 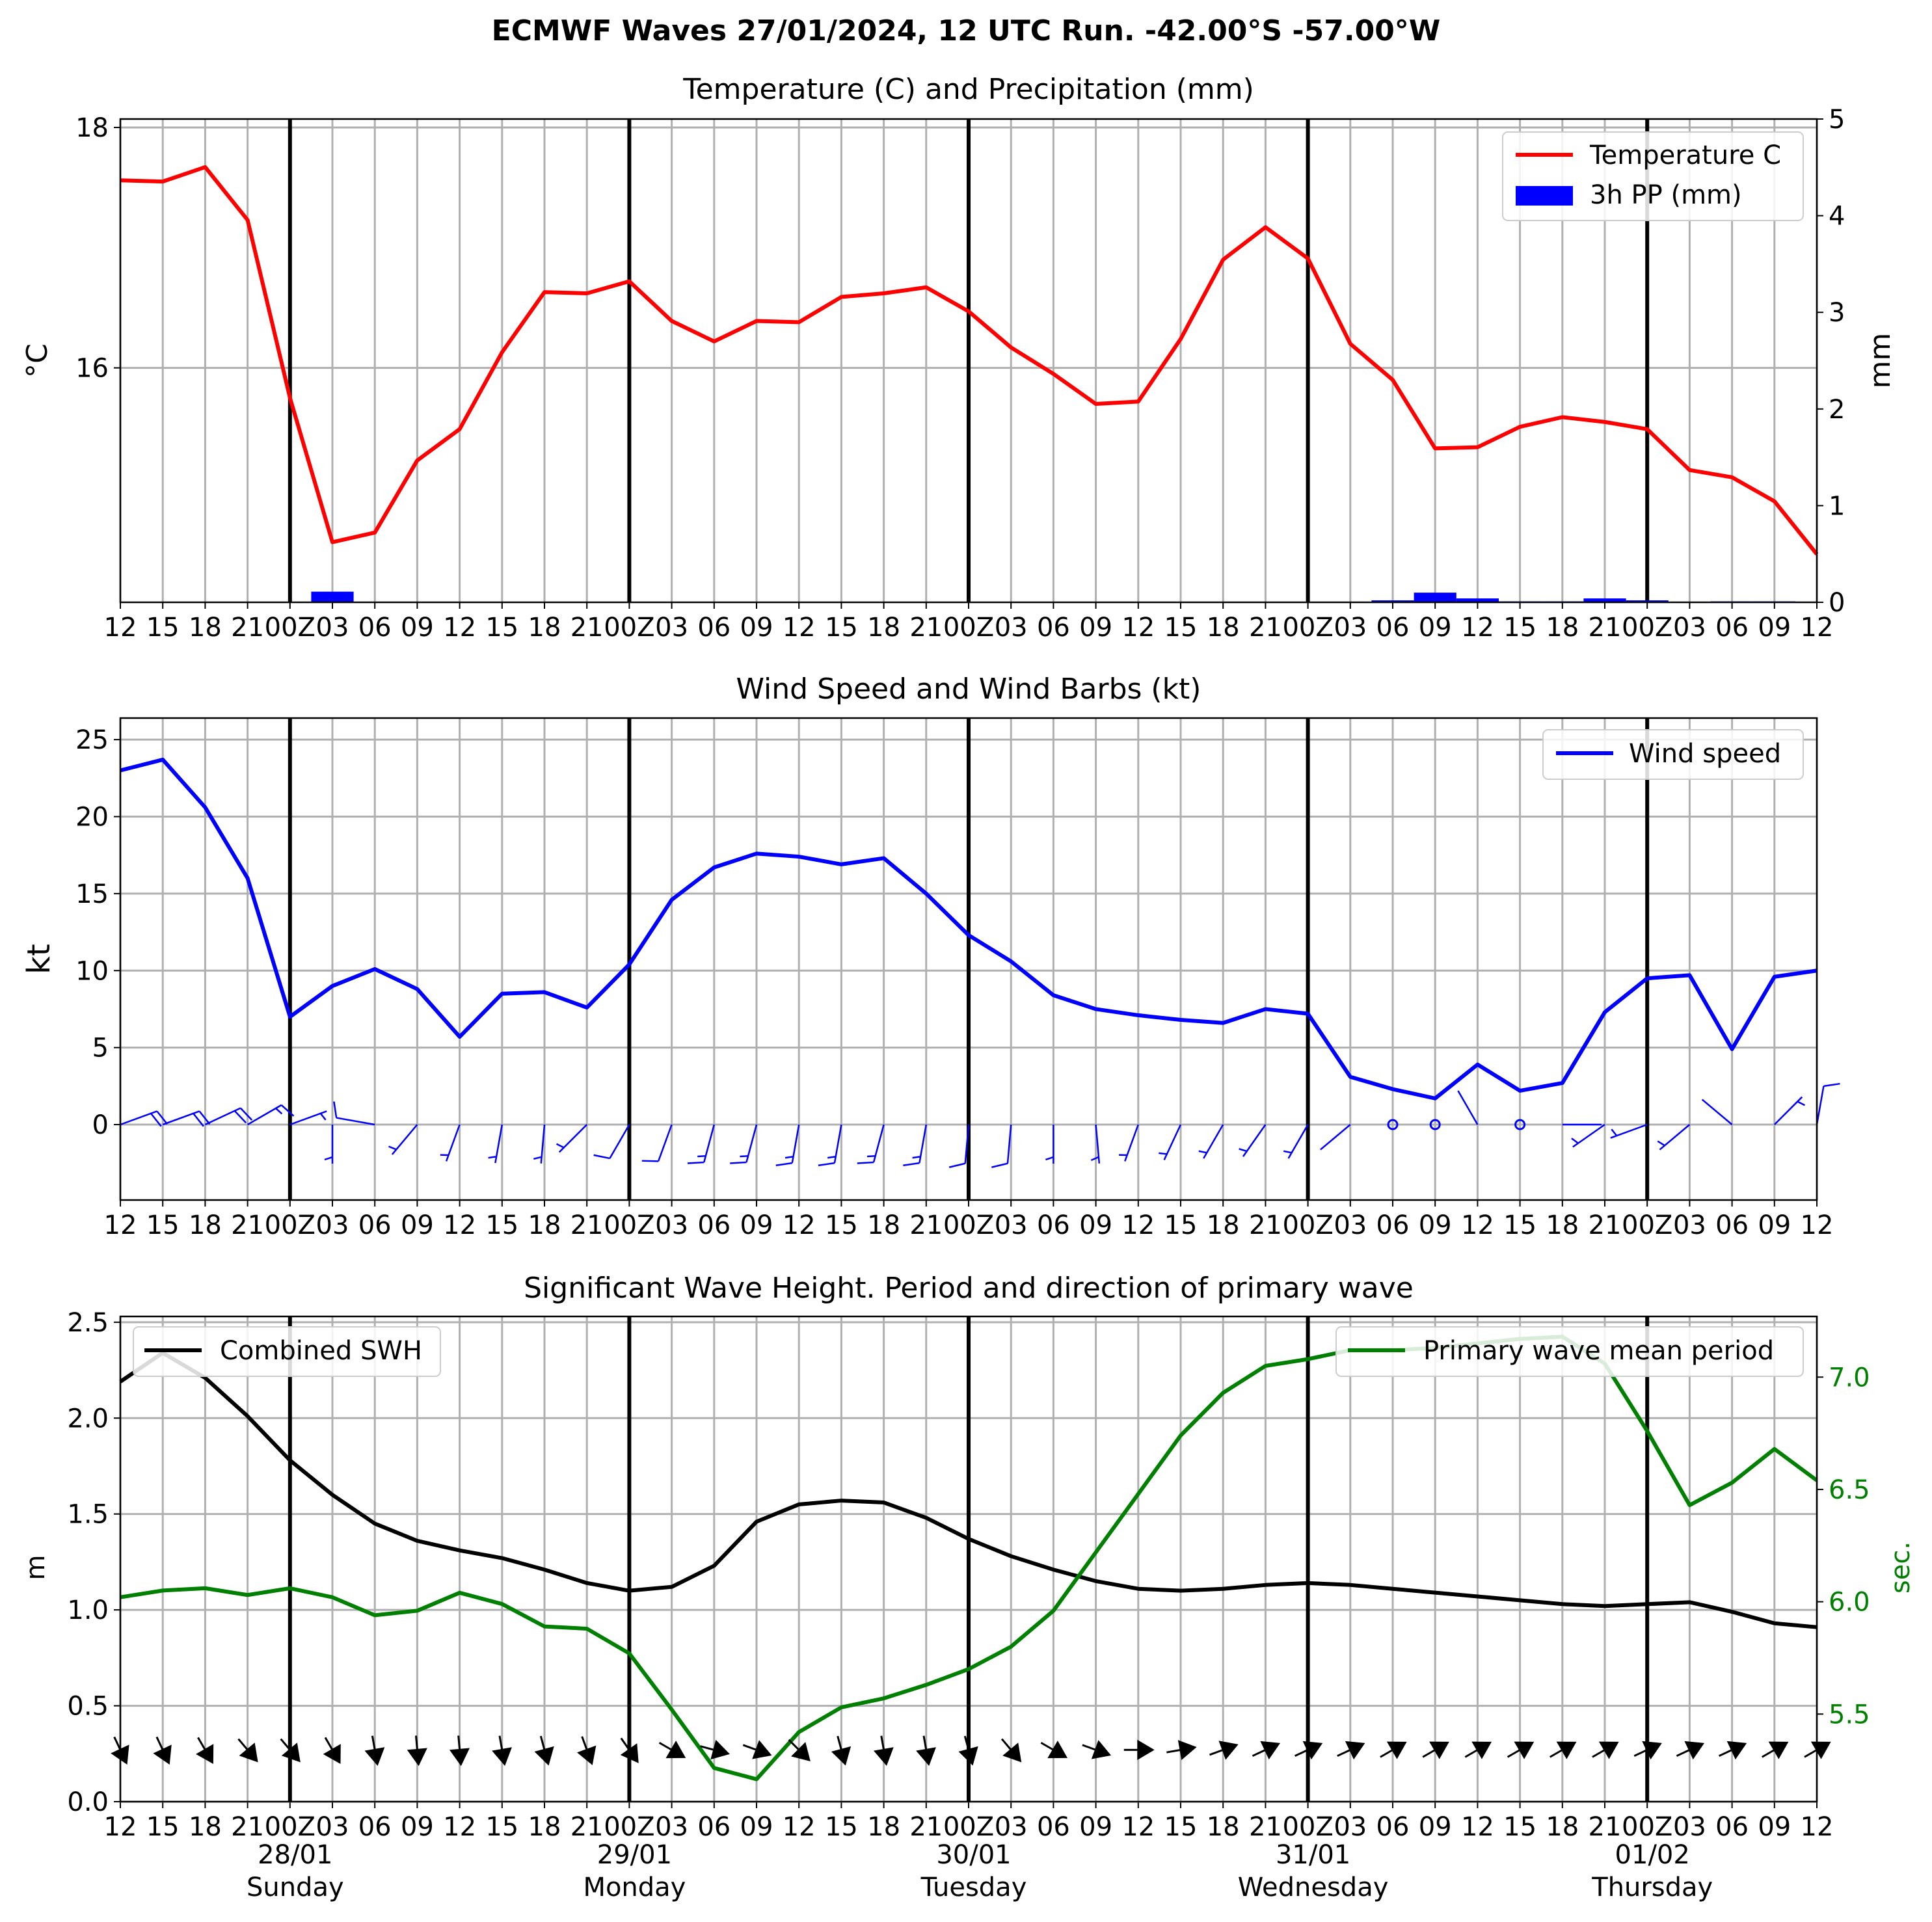 What do you see at coordinates (1569, 1351) in the screenshot?
I see `legend-box-period` at bounding box center [1569, 1351].